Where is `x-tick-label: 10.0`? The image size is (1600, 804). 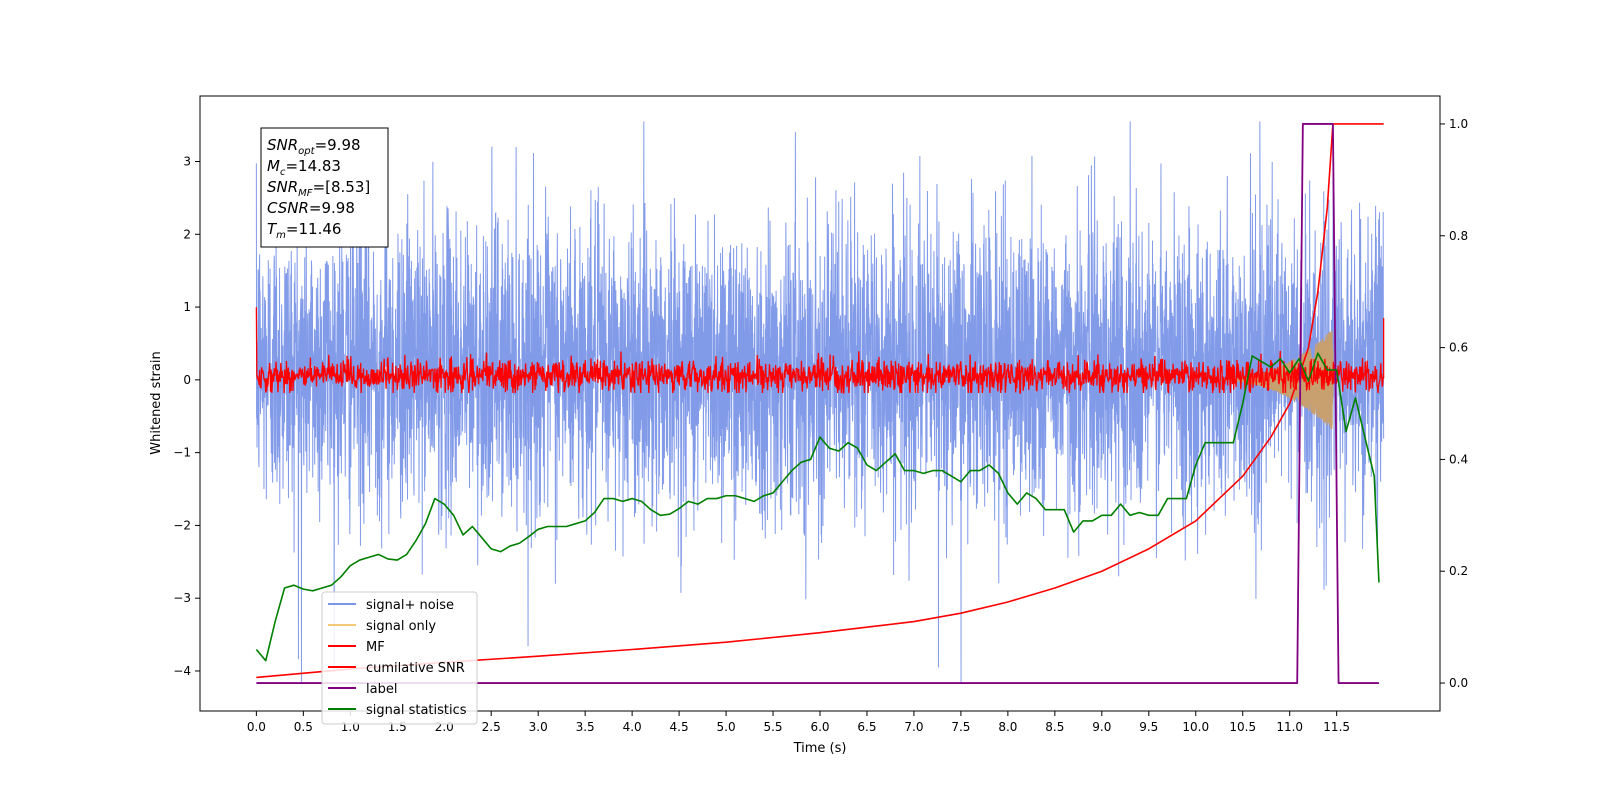 x-tick-label: 10.0 is located at coordinates (1195, 727).